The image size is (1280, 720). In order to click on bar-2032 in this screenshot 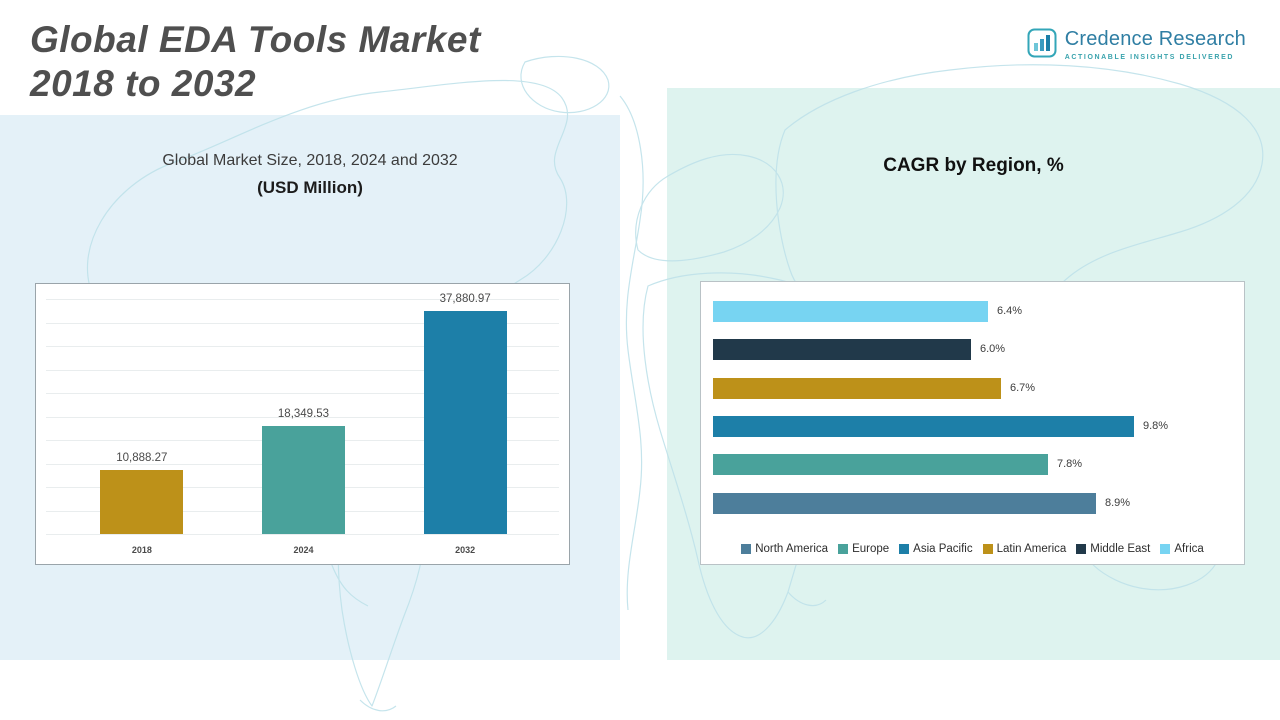, I will do `click(465, 422)`.